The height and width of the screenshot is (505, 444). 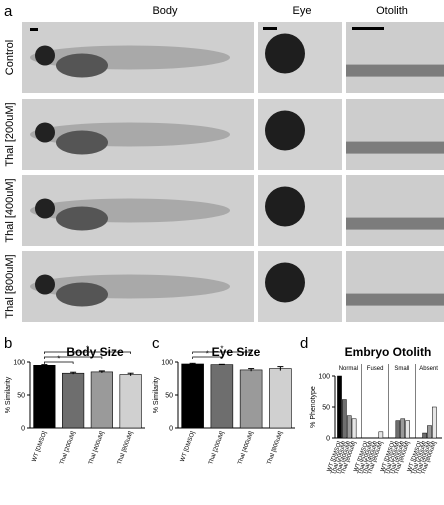 I want to click on group-label: Small, so click(x=401, y=369).